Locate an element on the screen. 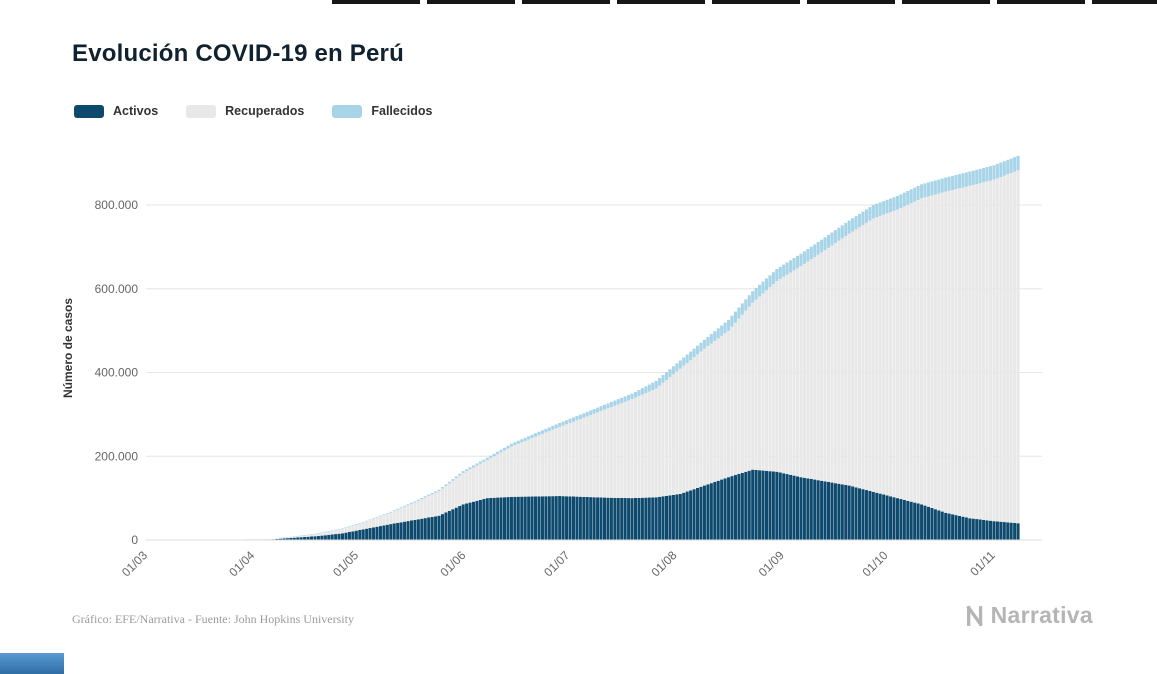 Image resolution: width=1157 pixels, height=674 pixels. y-axis-title: Número de casos is located at coordinates (68, 348).